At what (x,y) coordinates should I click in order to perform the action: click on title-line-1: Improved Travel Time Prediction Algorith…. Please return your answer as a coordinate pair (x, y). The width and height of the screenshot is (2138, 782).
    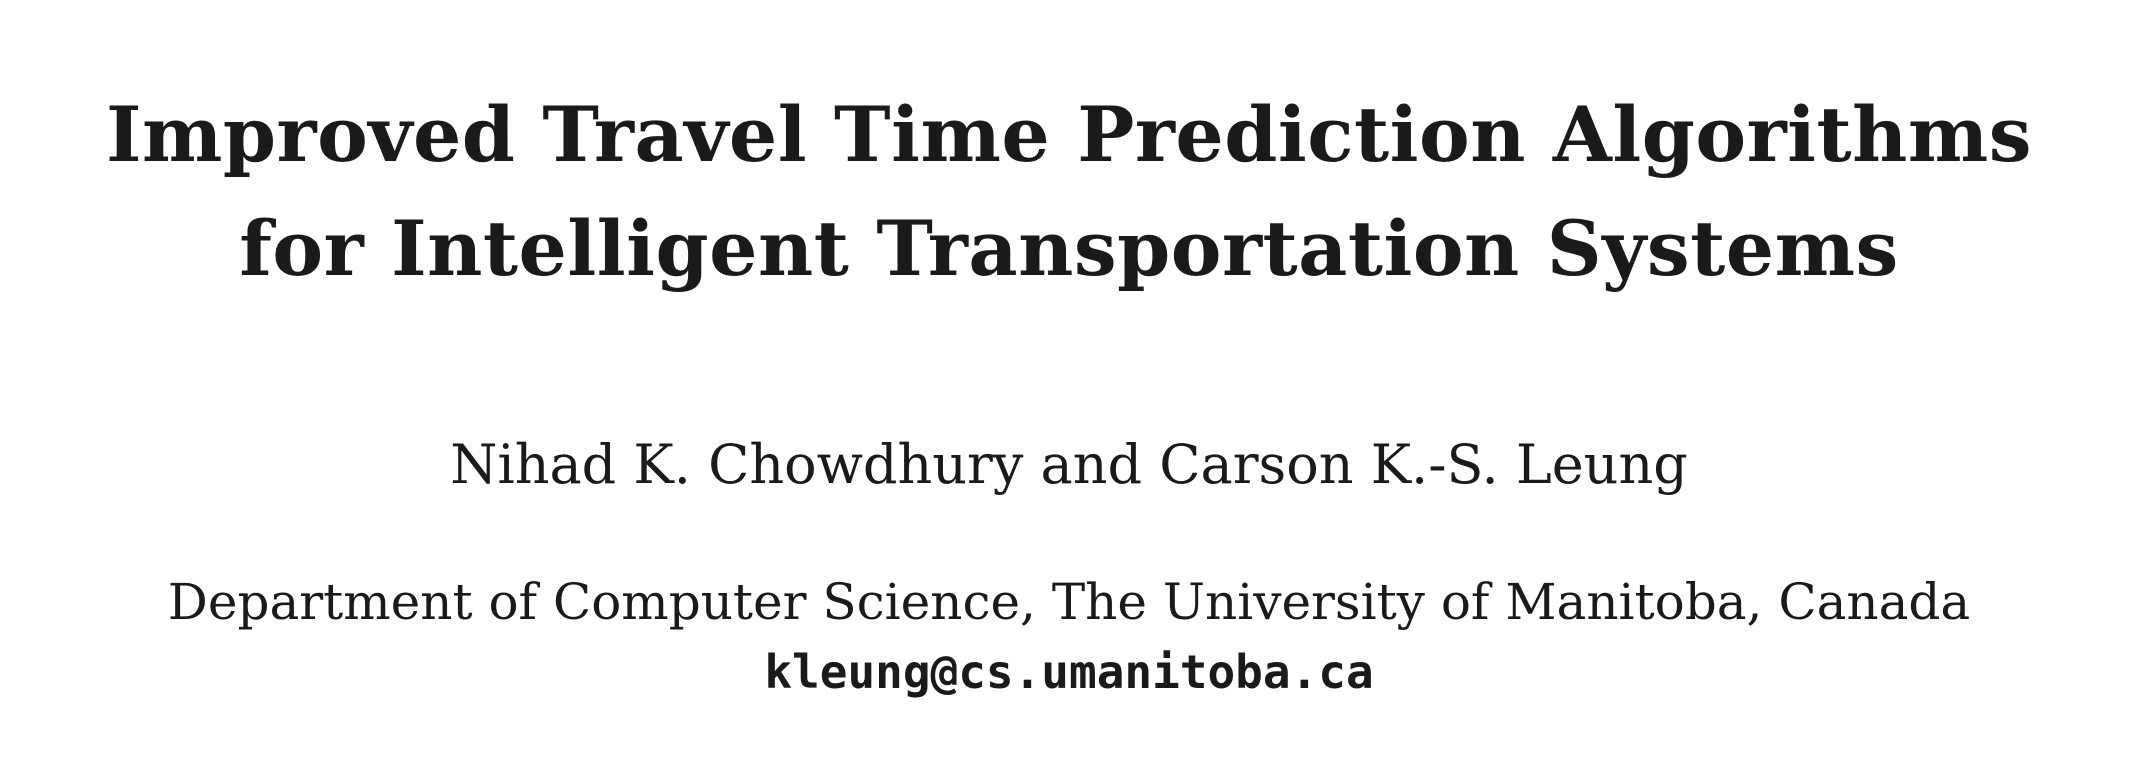
    Looking at the image, I should click on (1069, 134).